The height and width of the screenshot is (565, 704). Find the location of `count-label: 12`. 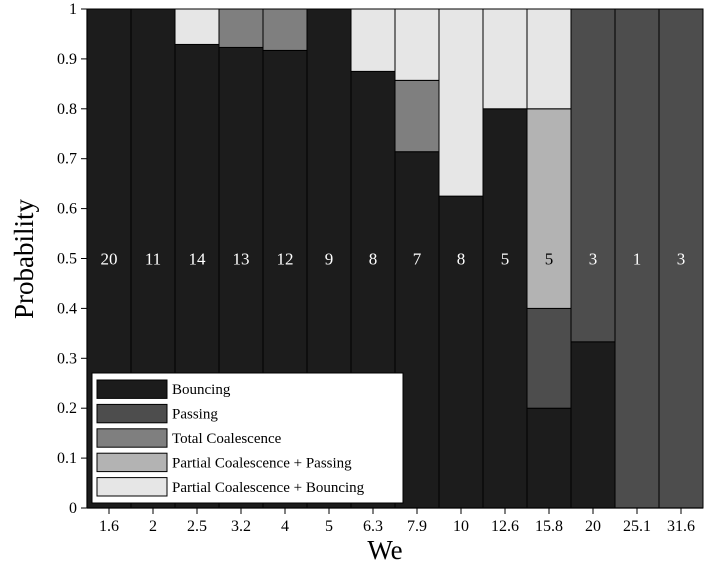

count-label: 12 is located at coordinates (285, 259).